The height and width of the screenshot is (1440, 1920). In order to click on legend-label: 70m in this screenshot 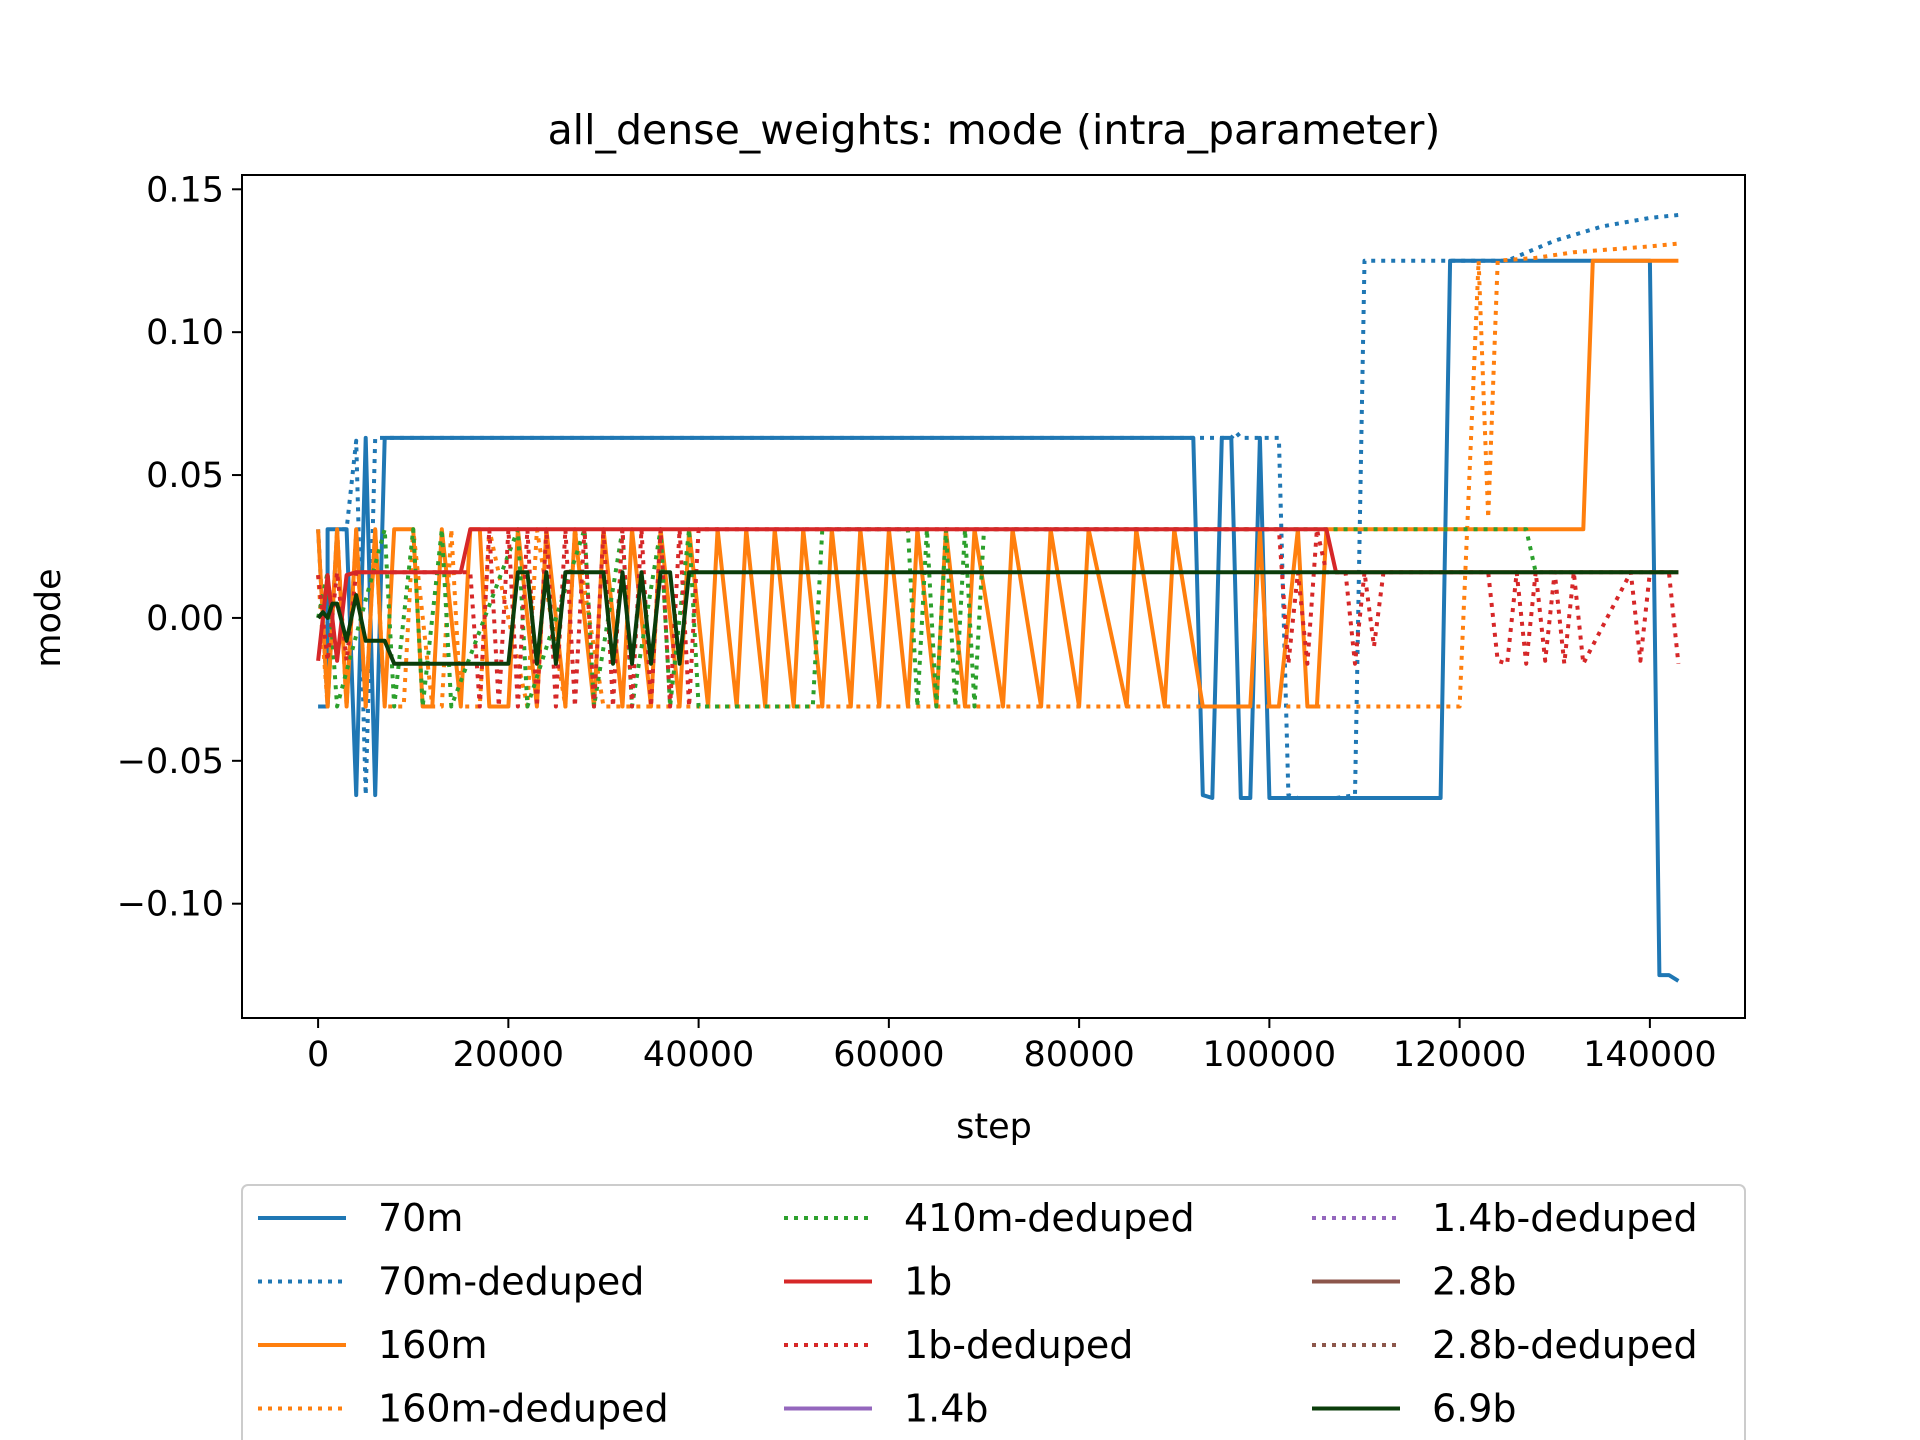, I will do `click(420, 1218)`.